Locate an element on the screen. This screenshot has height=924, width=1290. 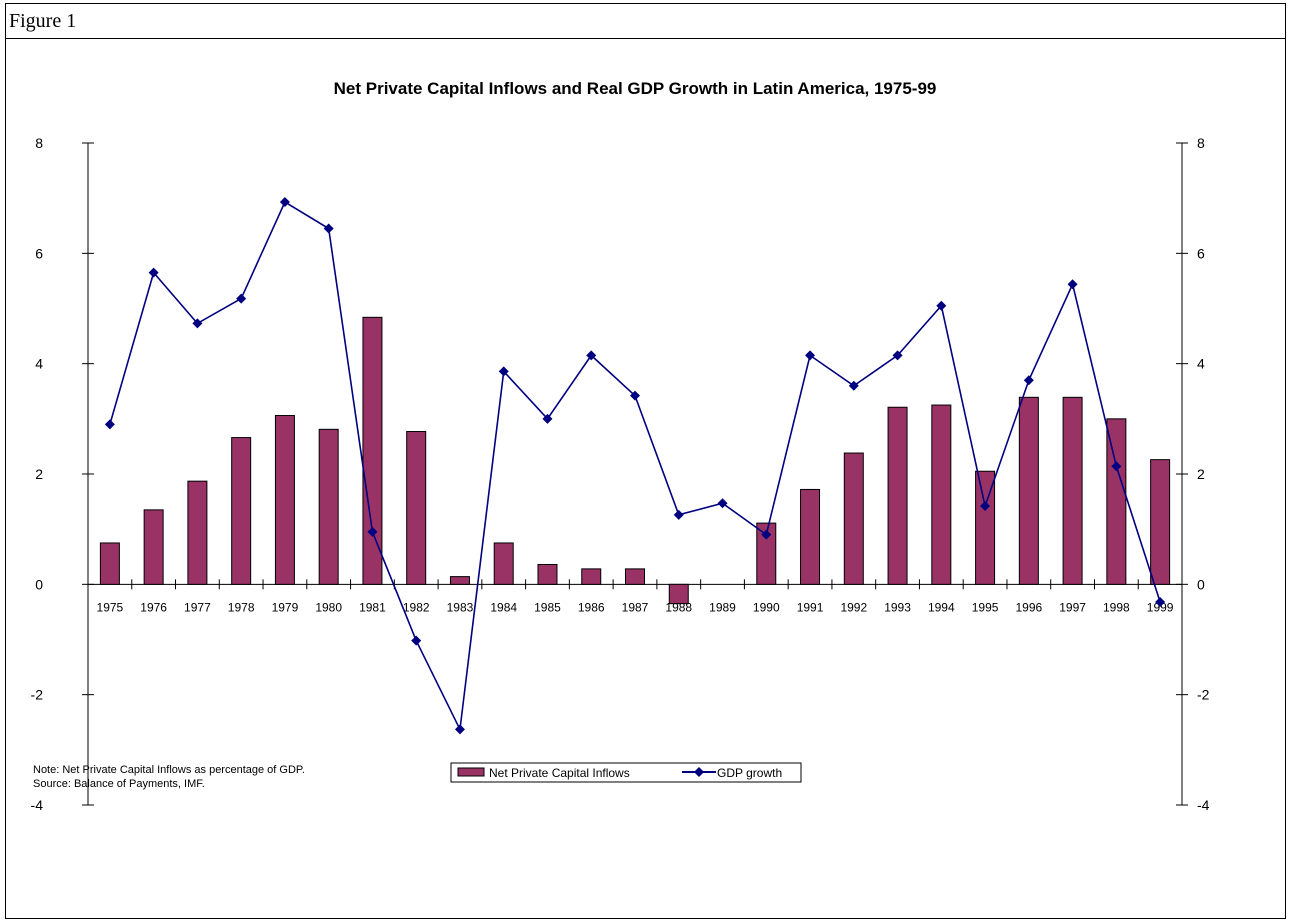
left-y-tick-label: 6 is located at coordinates (39, 253).